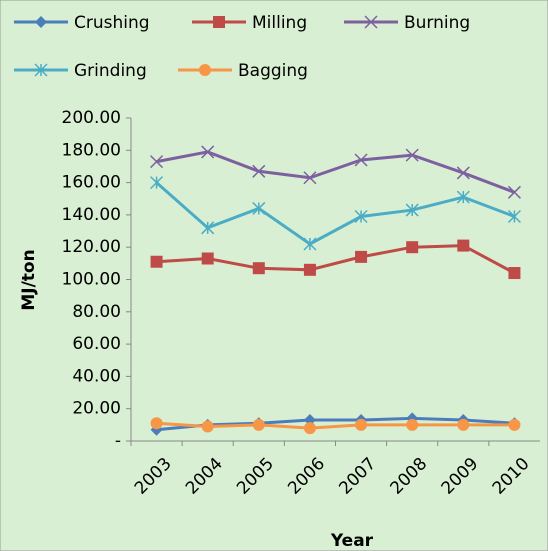  What do you see at coordinates (91, 280) in the screenshot?
I see `y-tick-label: 100.00` at bounding box center [91, 280].